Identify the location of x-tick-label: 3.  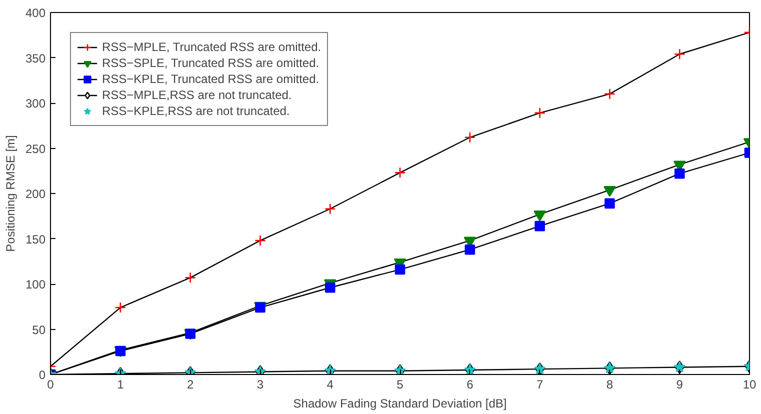
(260, 385).